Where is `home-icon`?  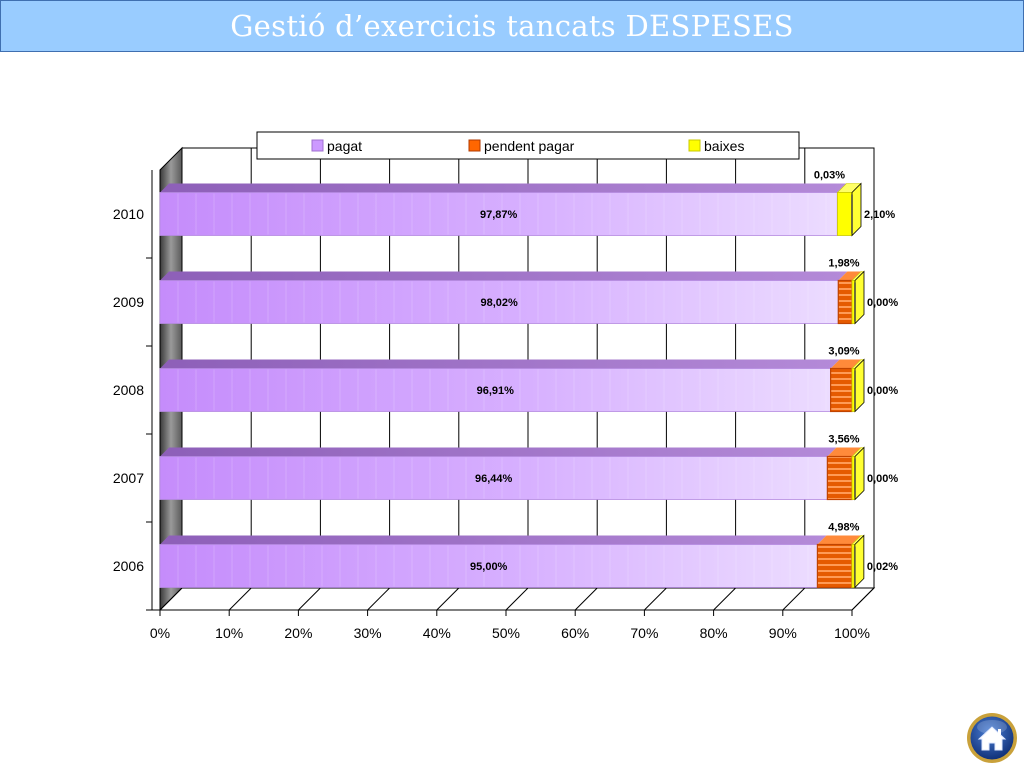
home-icon is located at coordinates (992, 738).